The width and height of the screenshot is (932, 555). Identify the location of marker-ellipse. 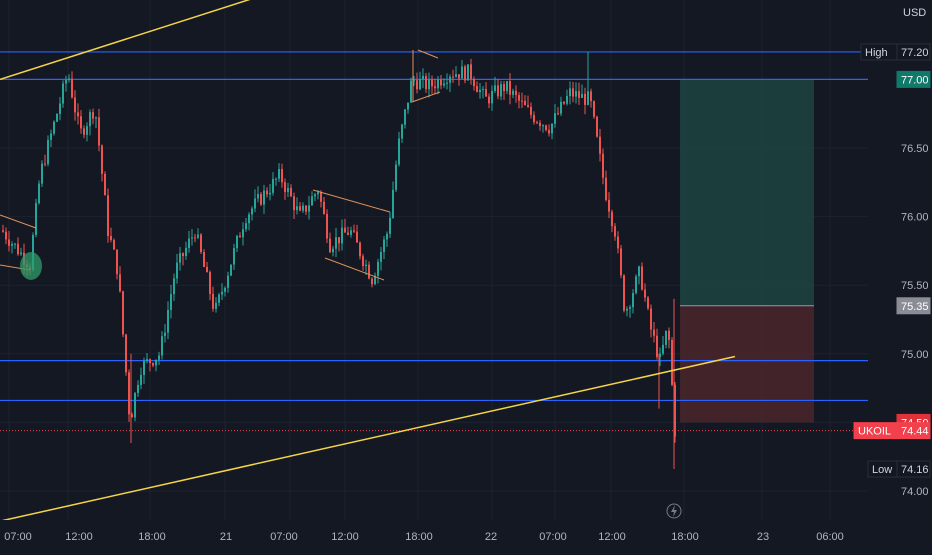
(31, 266).